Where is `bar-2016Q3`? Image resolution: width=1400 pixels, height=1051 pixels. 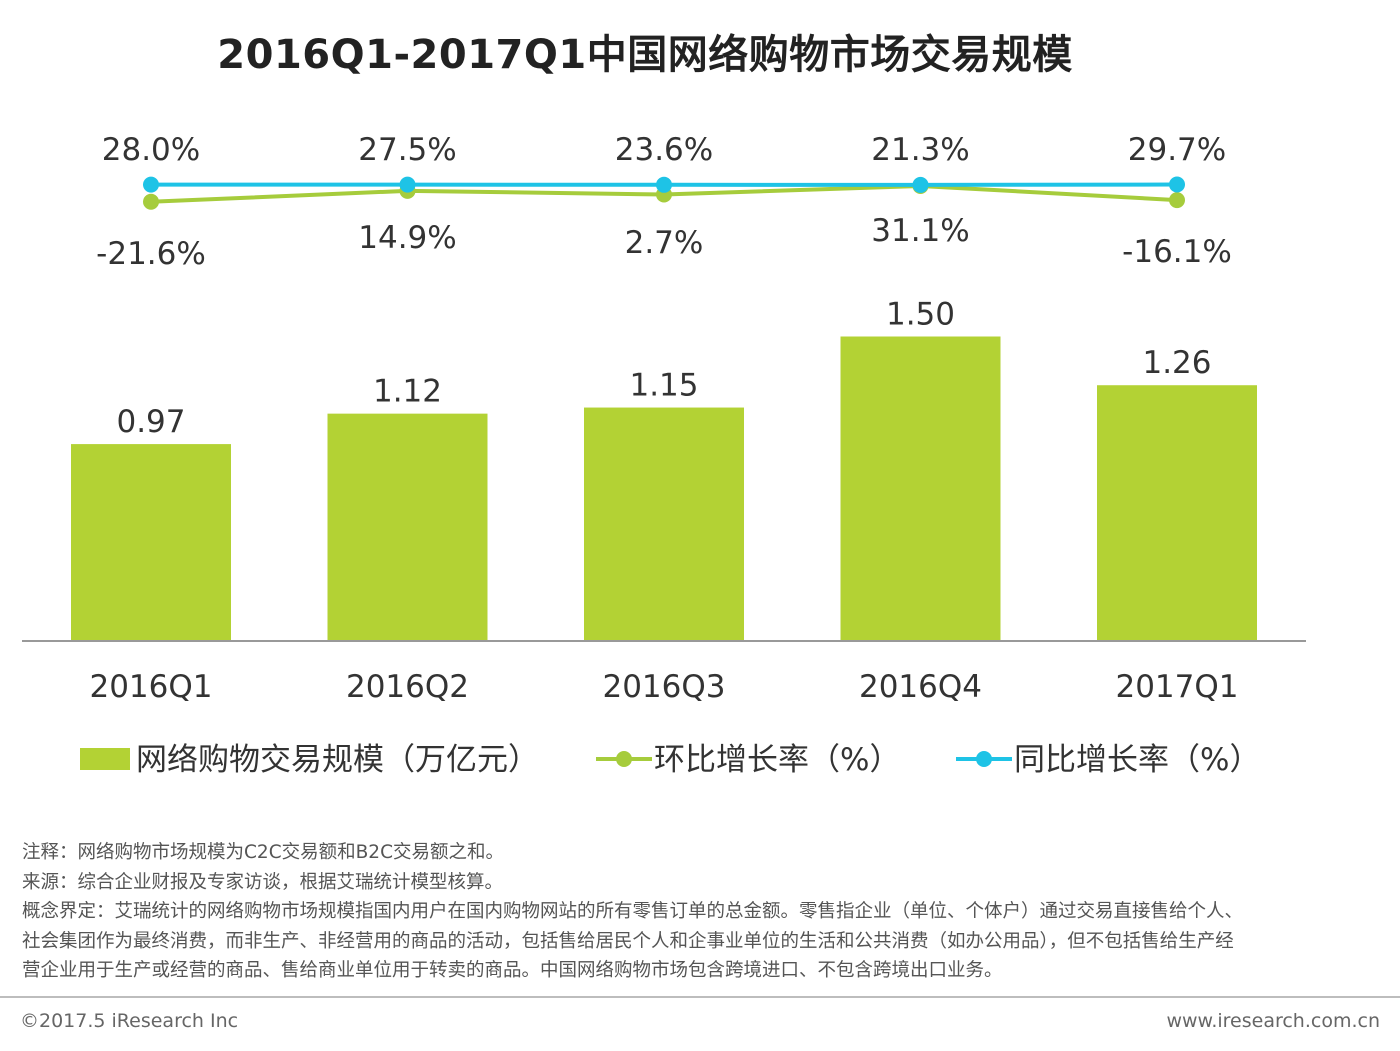
bar-2016Q3 is located at coordinates (664, 524).